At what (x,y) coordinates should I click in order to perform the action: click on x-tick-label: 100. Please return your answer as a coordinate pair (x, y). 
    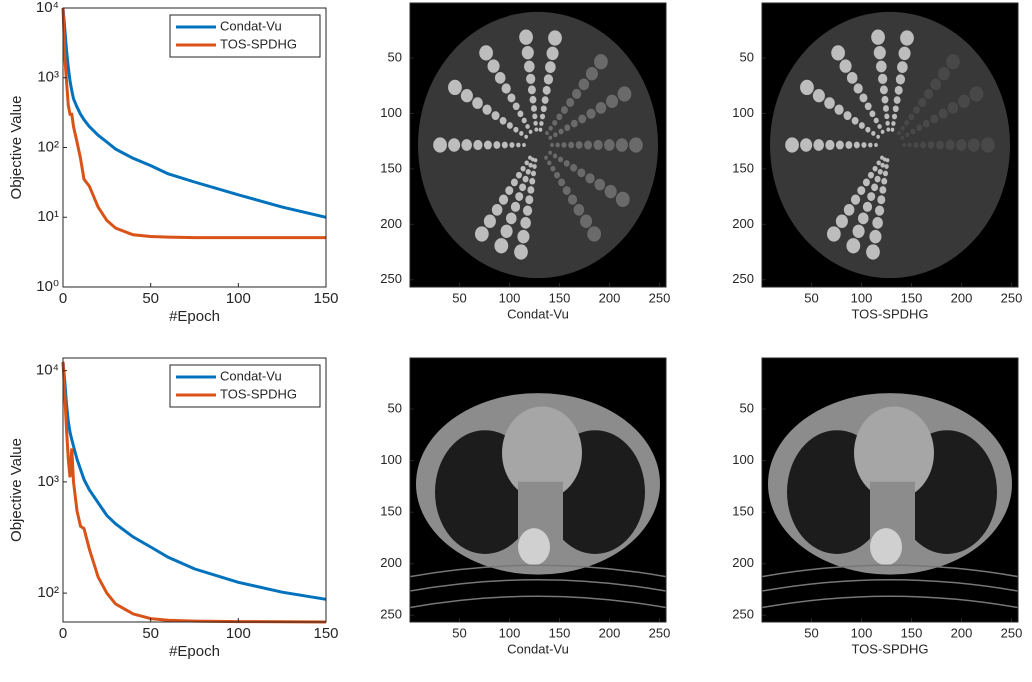
    Looking at the image, I should click on (862, 297).